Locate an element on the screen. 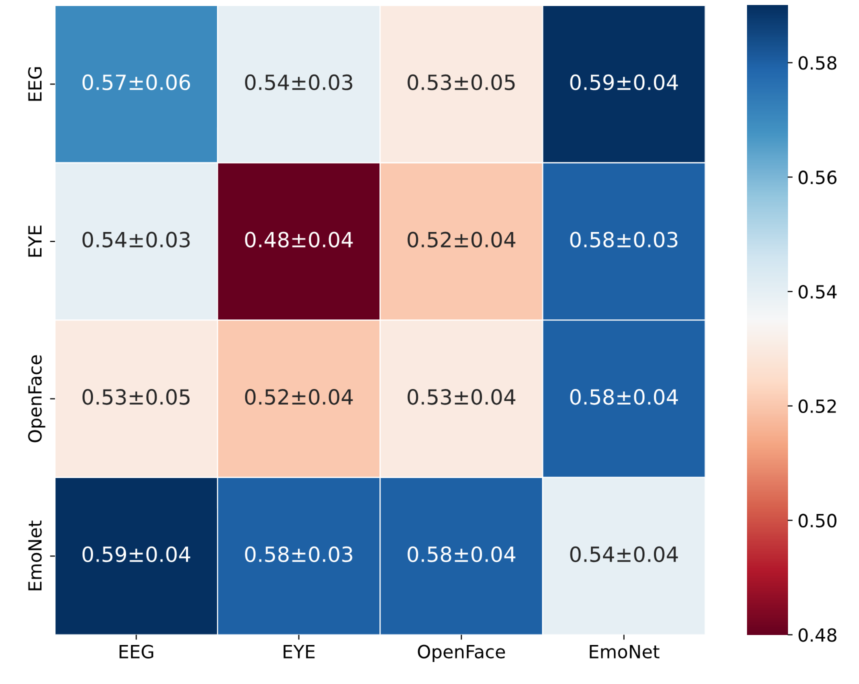 The height and width of the screenshot is (684, 859). x-tick-label: EYE is located at coordinates (299, 651).